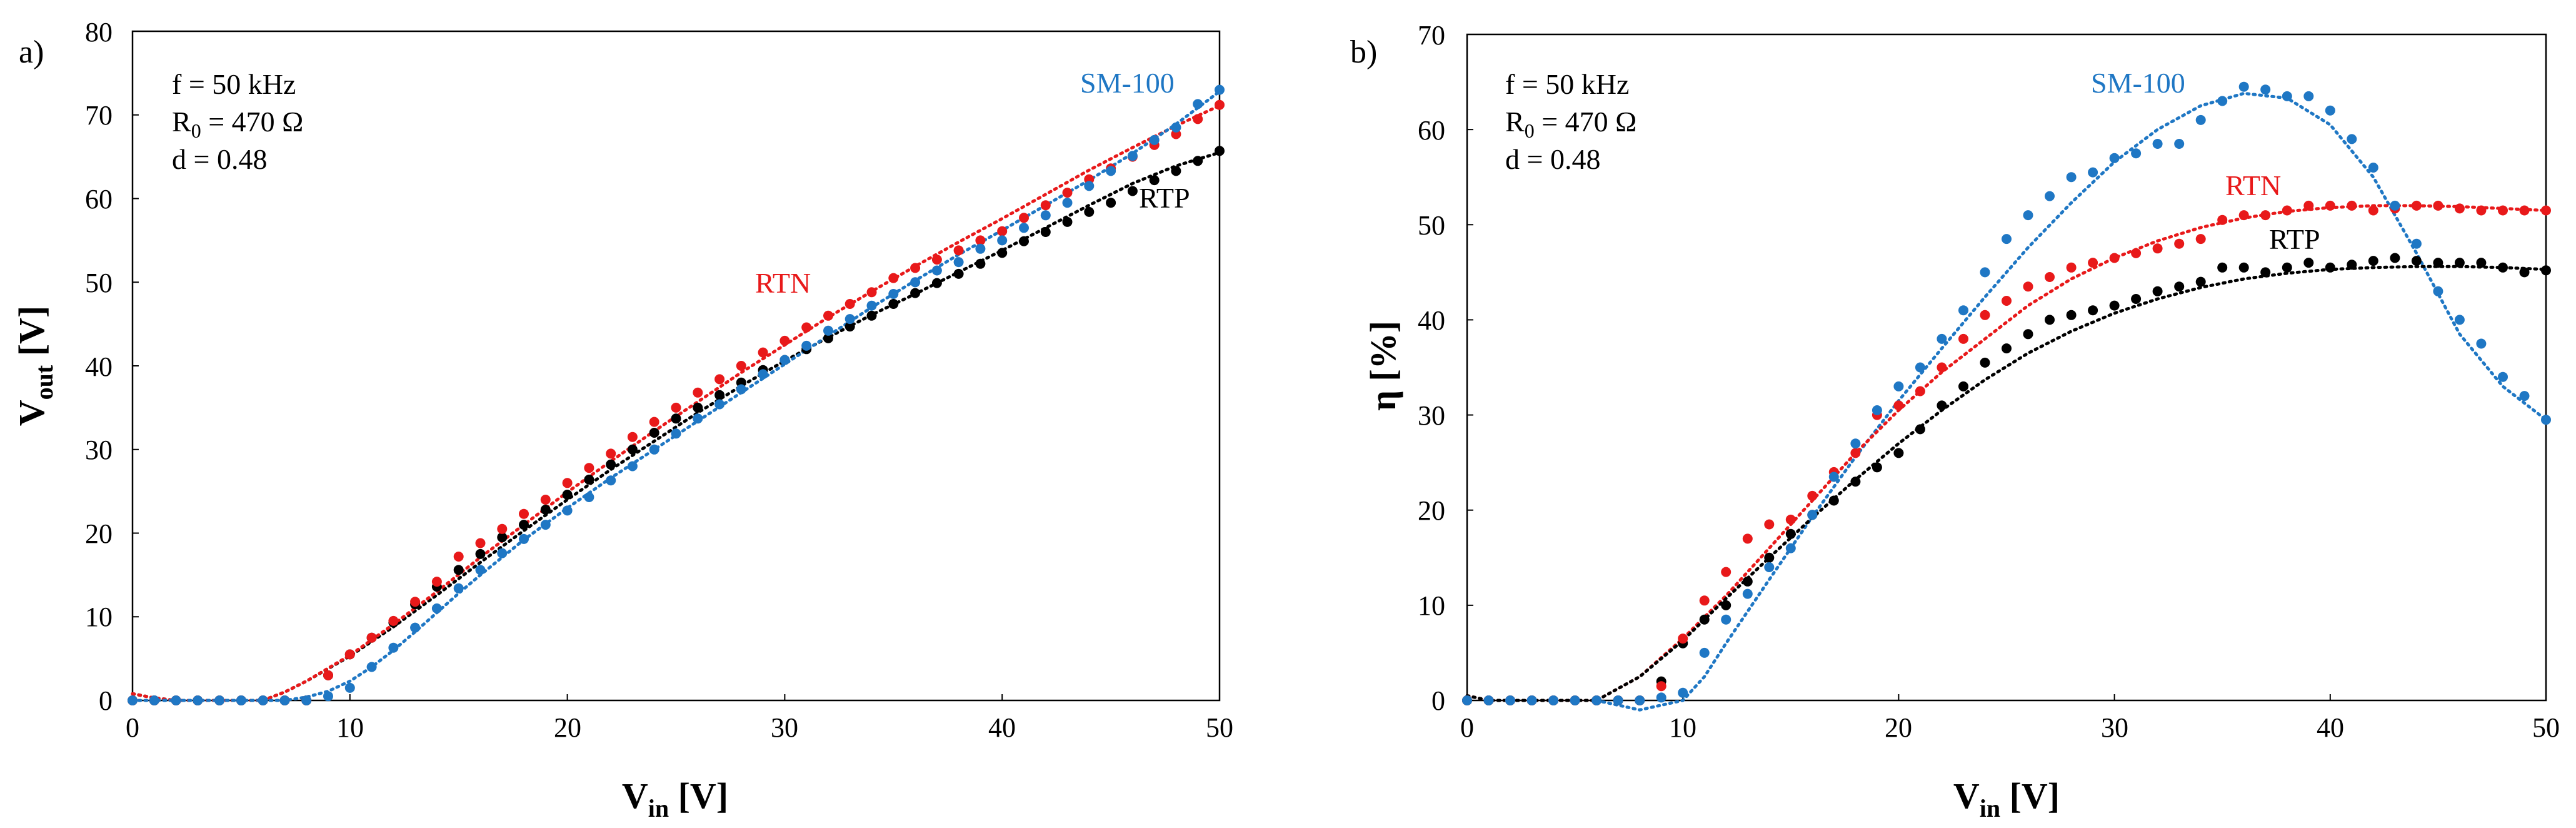 The height and width of the screenshot is (828, 2576). Describe the element at coordinates (234, 84) in the screenshot. I see `panel-a-param-frequency: f = 50 kHz` at that location.